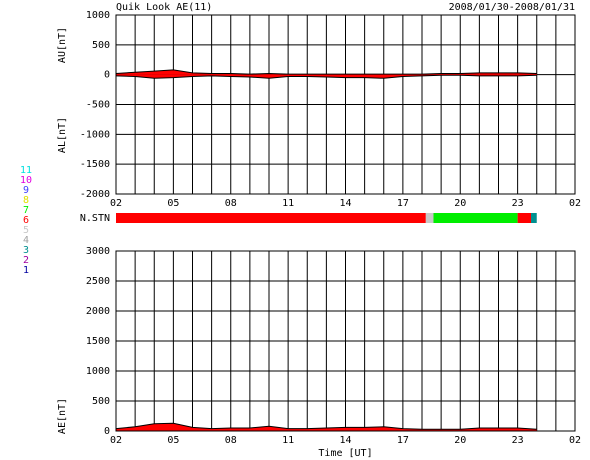  Describe the element at coordinates (512, 7) in the screenshot. I see `date-range: 2008/01/30-2008/01/31` at that location.